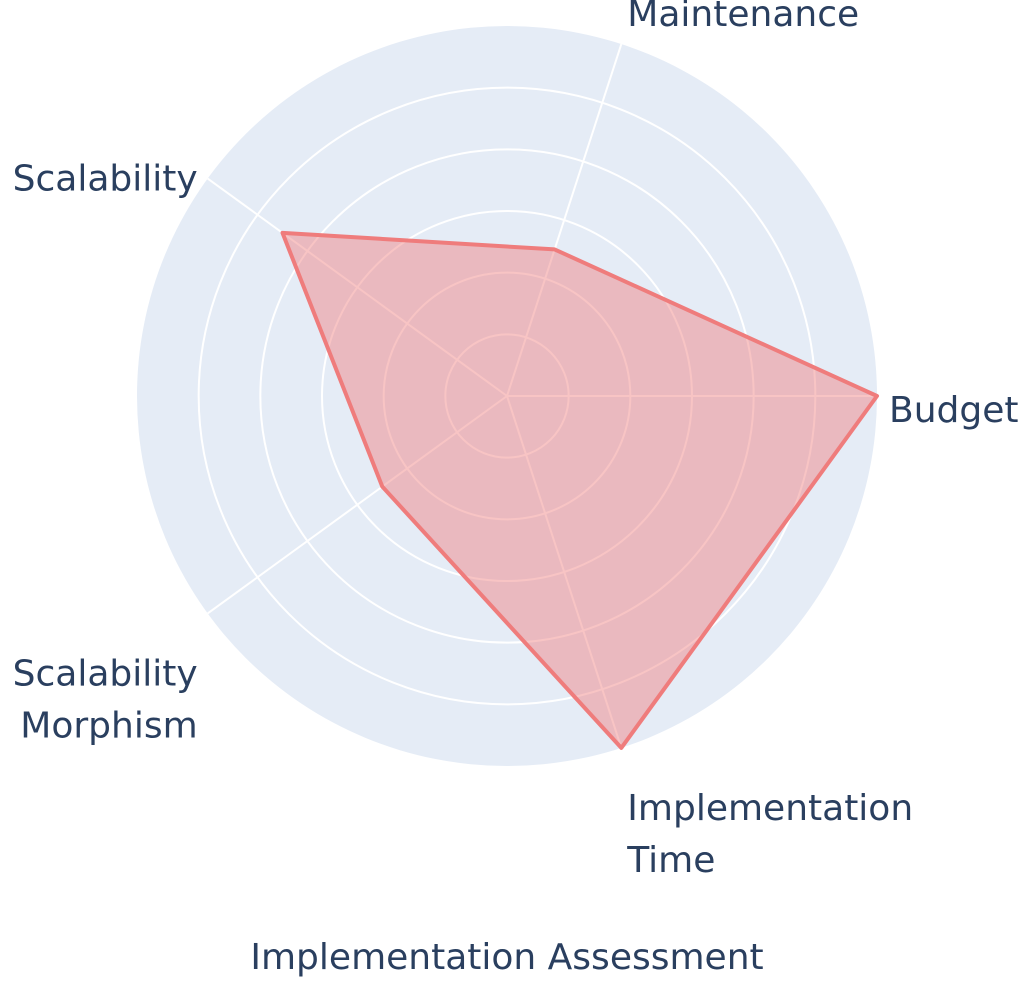  What do you see at coordinates (743, 17) in the screenshot?
I see `axis-label-maintenance: Maintenance` at bounding box center [743, 17].